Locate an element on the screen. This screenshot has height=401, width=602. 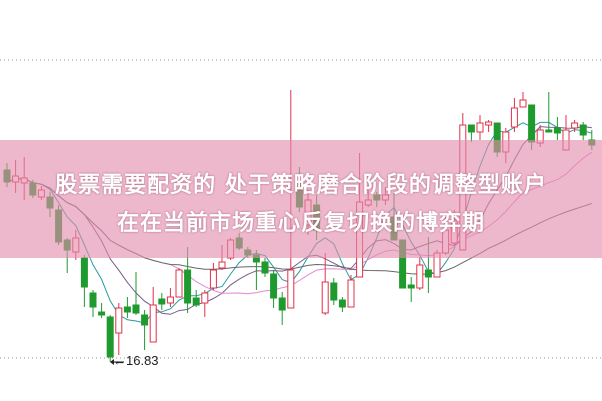
title-line-1: 股票需要配资的 处于策略磨合阶段的调整型账户 is located at coordinates (301, 185).